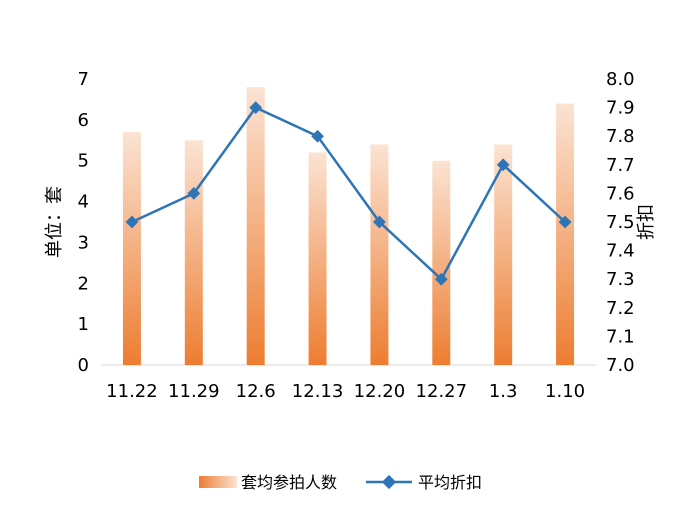 The width and height of the screenshot is (700, 519). Describe the element at coordinates (83, 222) in the screenshot. I see `left-y-axis: 0 1 2 3 4 5 6 7` at that location.